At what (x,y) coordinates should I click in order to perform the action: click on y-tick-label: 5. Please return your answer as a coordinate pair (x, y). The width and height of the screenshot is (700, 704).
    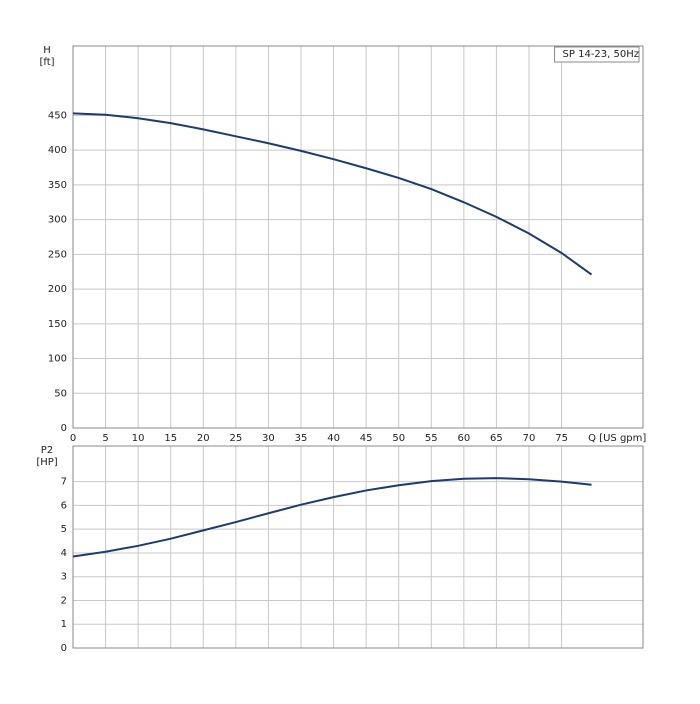
    Looking at the image, I should click on (64, 529).